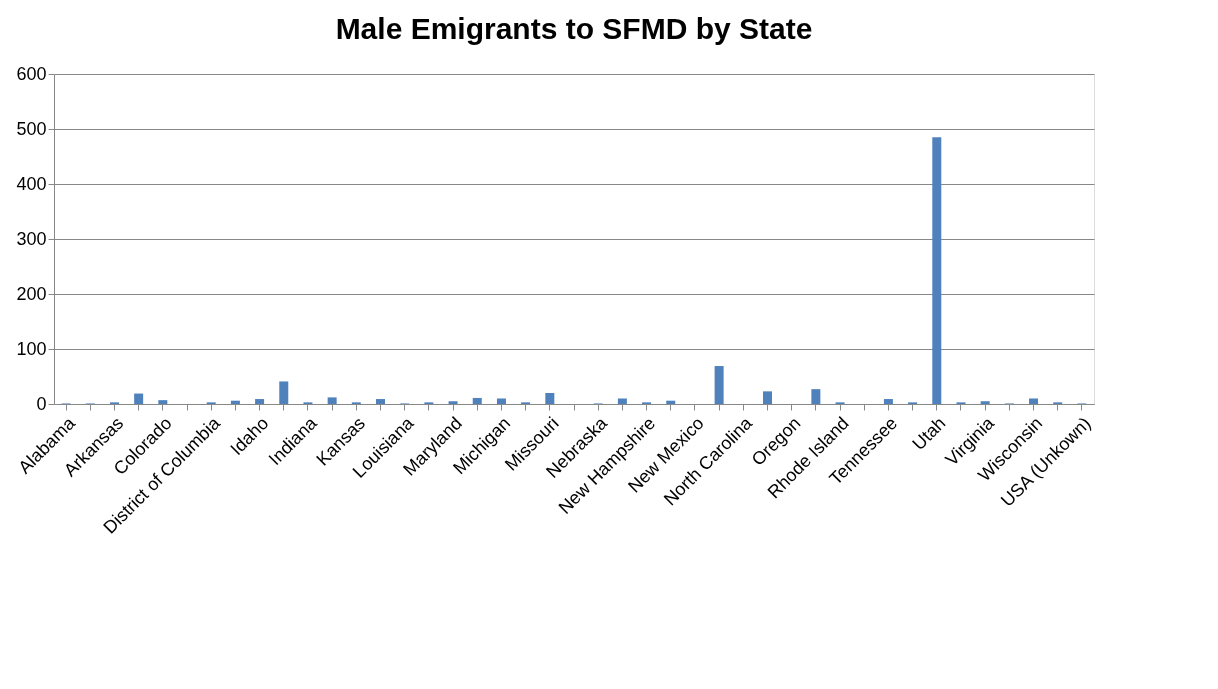 The image size is (1218, 689). What do you see at coordinates (31, 348) in the screenshot?
I see `y-tick-label: 100` at bounding box center [31, 348].